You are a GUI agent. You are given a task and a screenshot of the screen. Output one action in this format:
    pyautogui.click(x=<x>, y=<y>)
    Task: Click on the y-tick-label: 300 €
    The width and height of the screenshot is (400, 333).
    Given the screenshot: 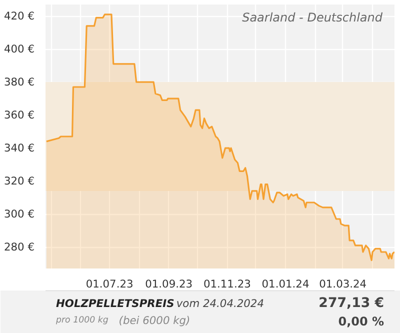 What is the action you would take?
    pyautogui.click(x=19, y=214)
    